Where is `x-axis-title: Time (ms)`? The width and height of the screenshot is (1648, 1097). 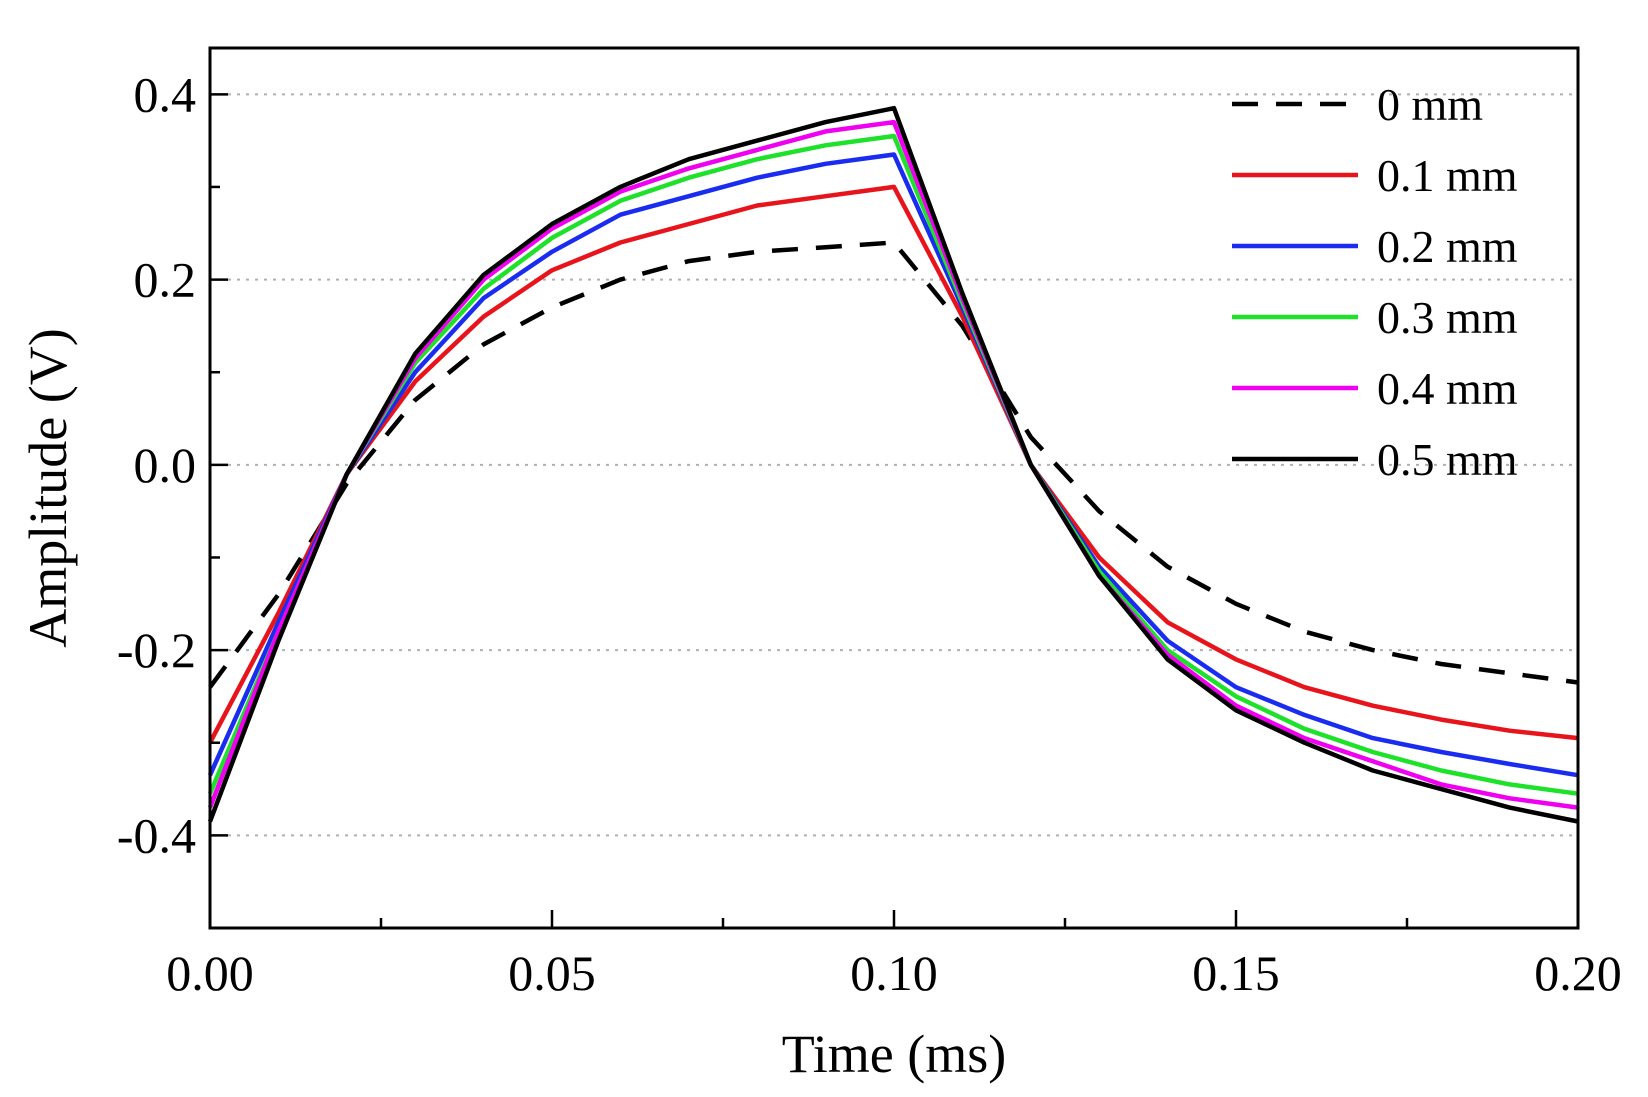 x-axis-title: Time (ms) is located at coordinates (894, 1054).